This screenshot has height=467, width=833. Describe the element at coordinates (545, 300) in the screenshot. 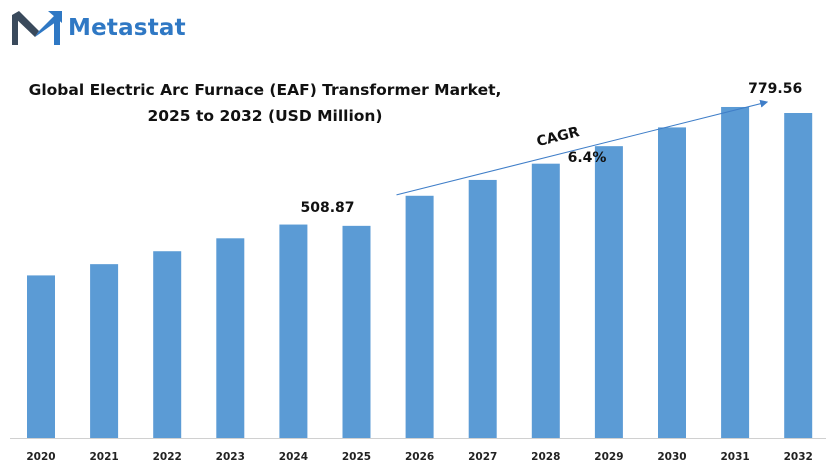

I see `bar-2028` at that location.